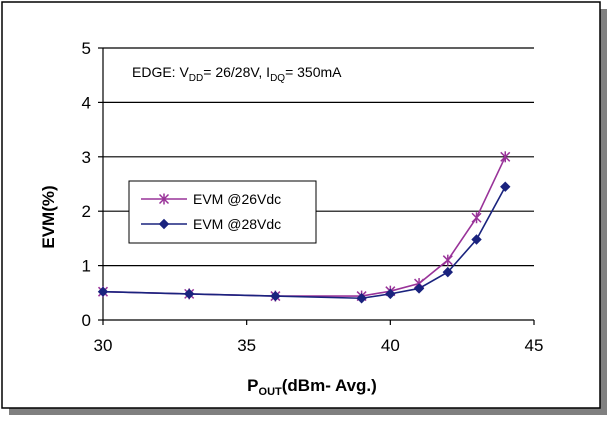 The image size is (611, 424). I want to click on legend-label: EVM @26Vdc, so click(237, 199).